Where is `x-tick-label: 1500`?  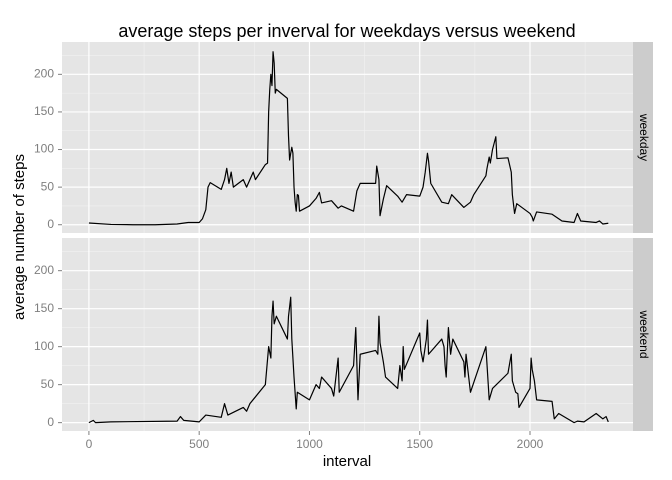
x-tick-label: 1500 is located at coordinates (419, 444).